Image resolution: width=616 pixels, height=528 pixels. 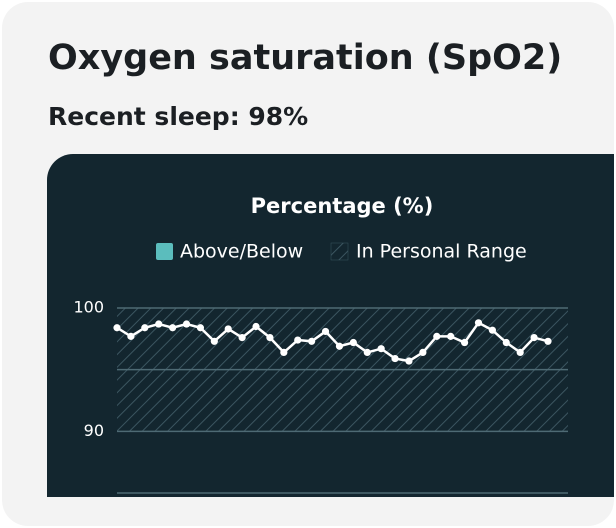 I want to click on chart-title: Percentage (%), so click(x=342, y=206).